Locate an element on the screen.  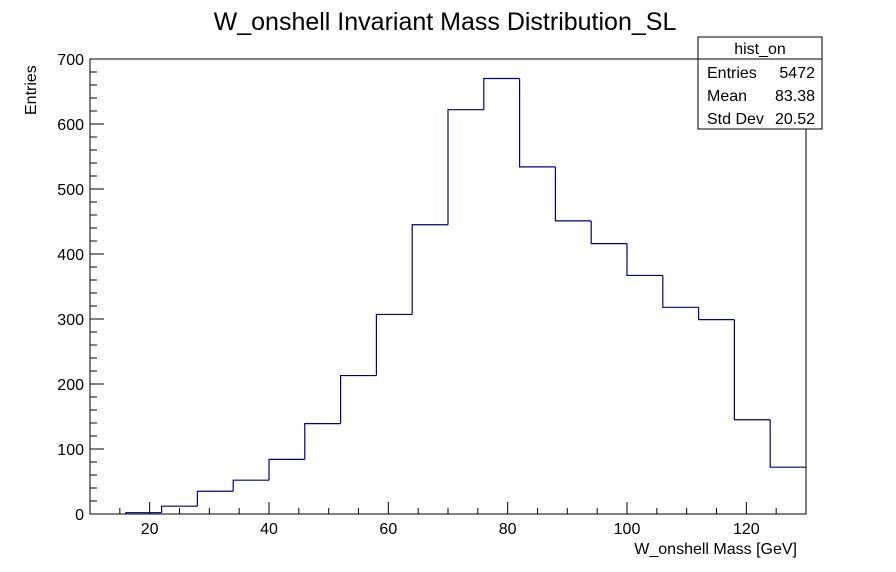
x-tick-label: 60 is located at coordinates (388, 529).